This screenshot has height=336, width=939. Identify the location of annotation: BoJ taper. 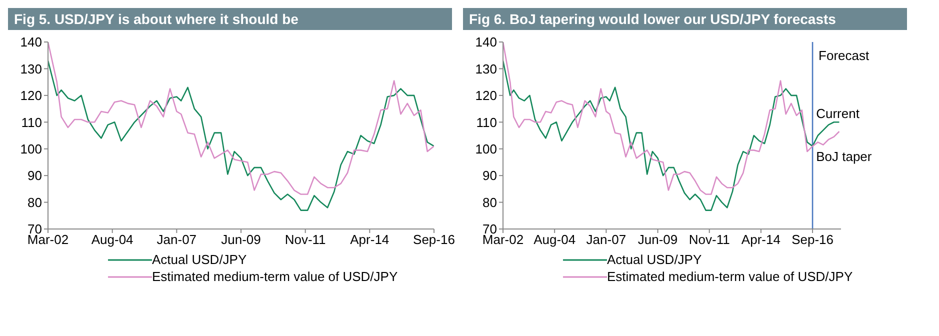
(844, 156).